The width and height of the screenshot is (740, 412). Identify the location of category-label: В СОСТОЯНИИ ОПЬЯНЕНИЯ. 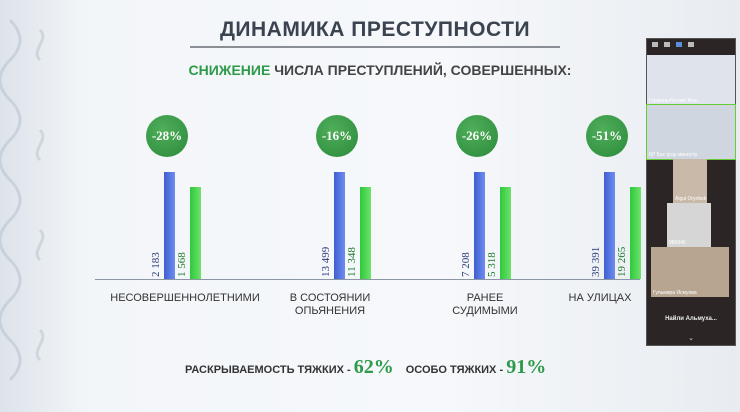
(330, 304).